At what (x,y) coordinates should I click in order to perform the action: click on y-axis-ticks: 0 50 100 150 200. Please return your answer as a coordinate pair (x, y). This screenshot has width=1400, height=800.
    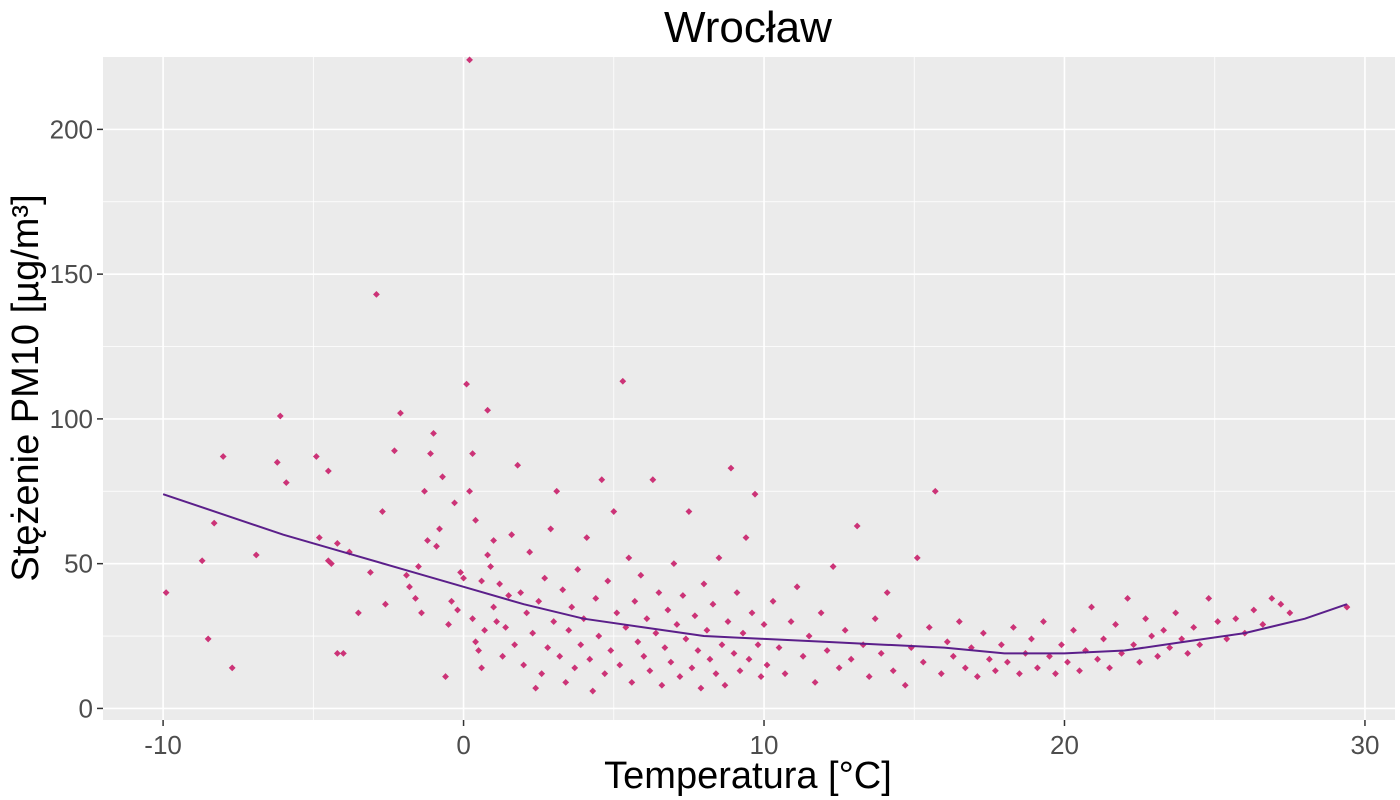
    Looking at the image, I should click on (76, 418).